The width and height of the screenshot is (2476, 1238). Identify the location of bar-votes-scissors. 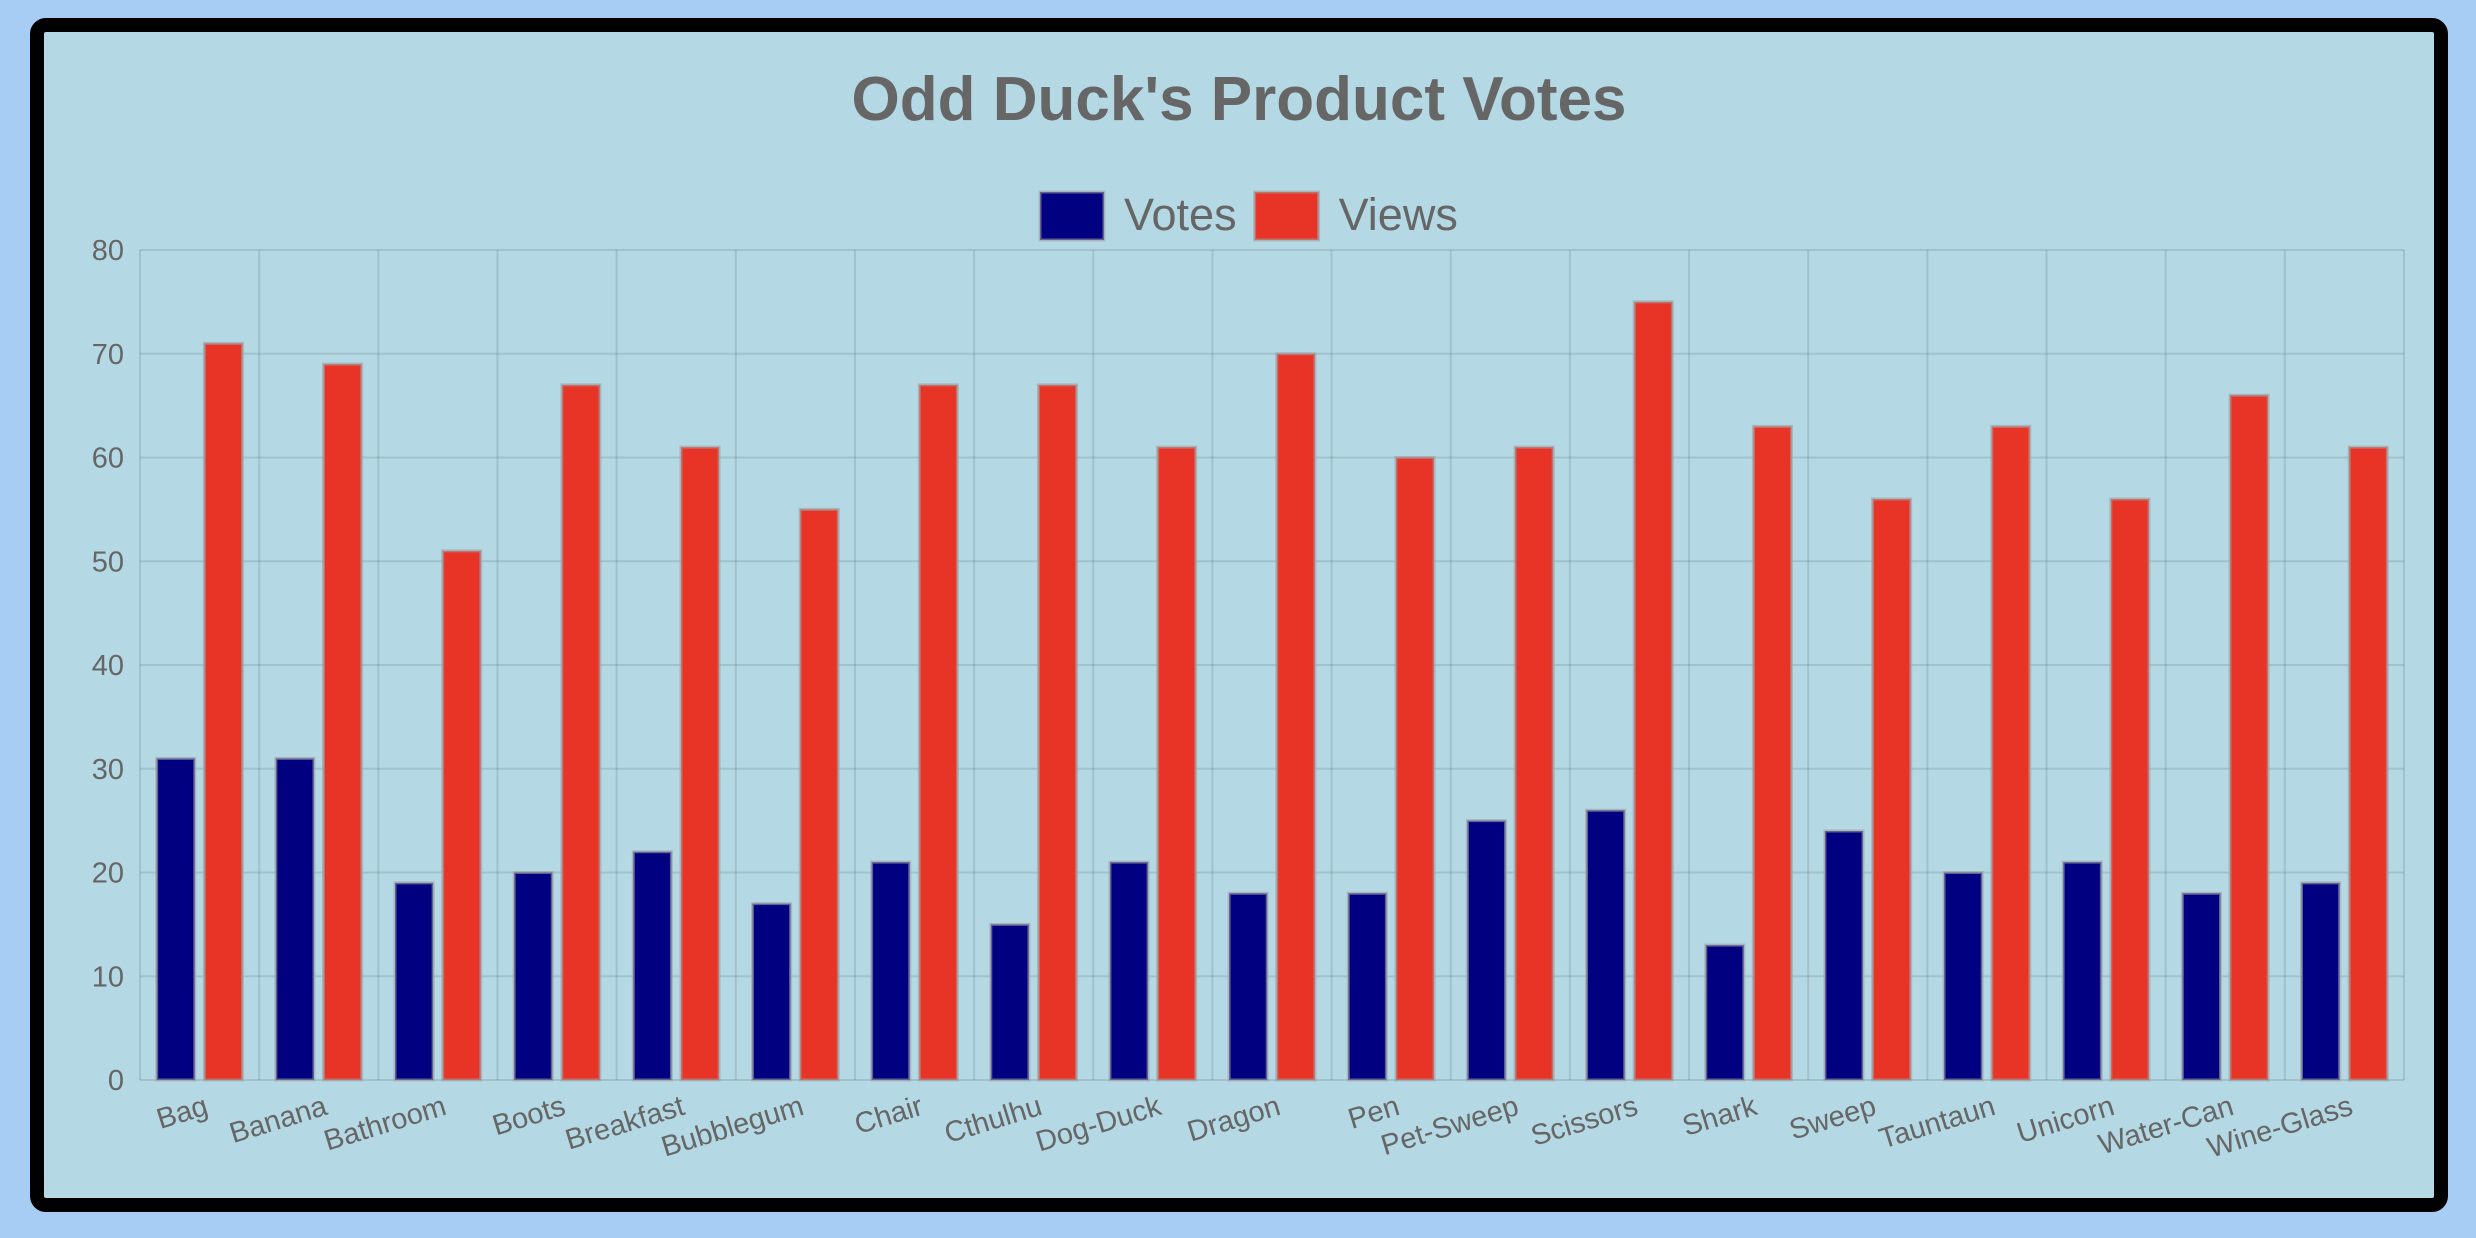
(1606, 945).